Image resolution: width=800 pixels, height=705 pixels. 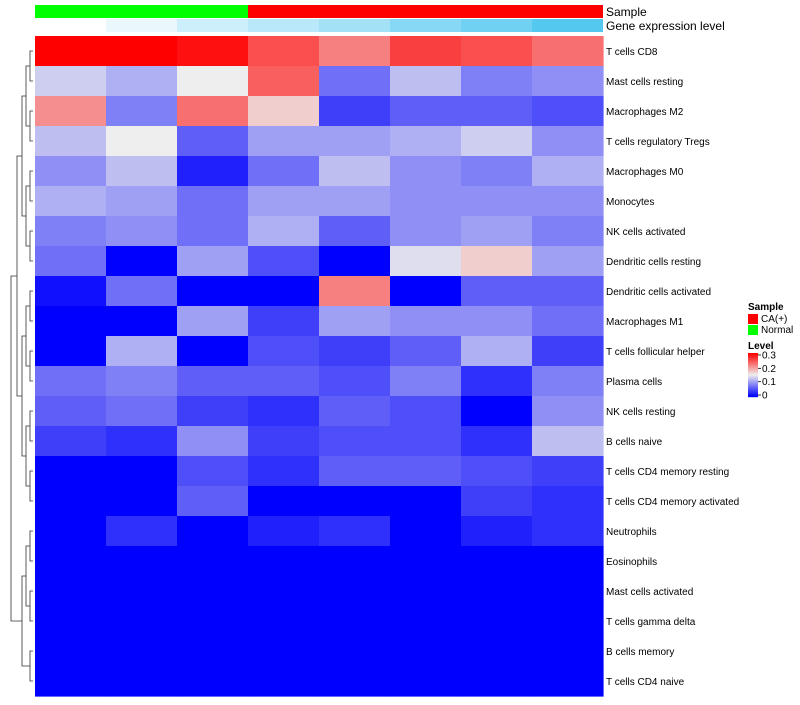 I want to click on row-dendrogram, so click(x=21, y=366).